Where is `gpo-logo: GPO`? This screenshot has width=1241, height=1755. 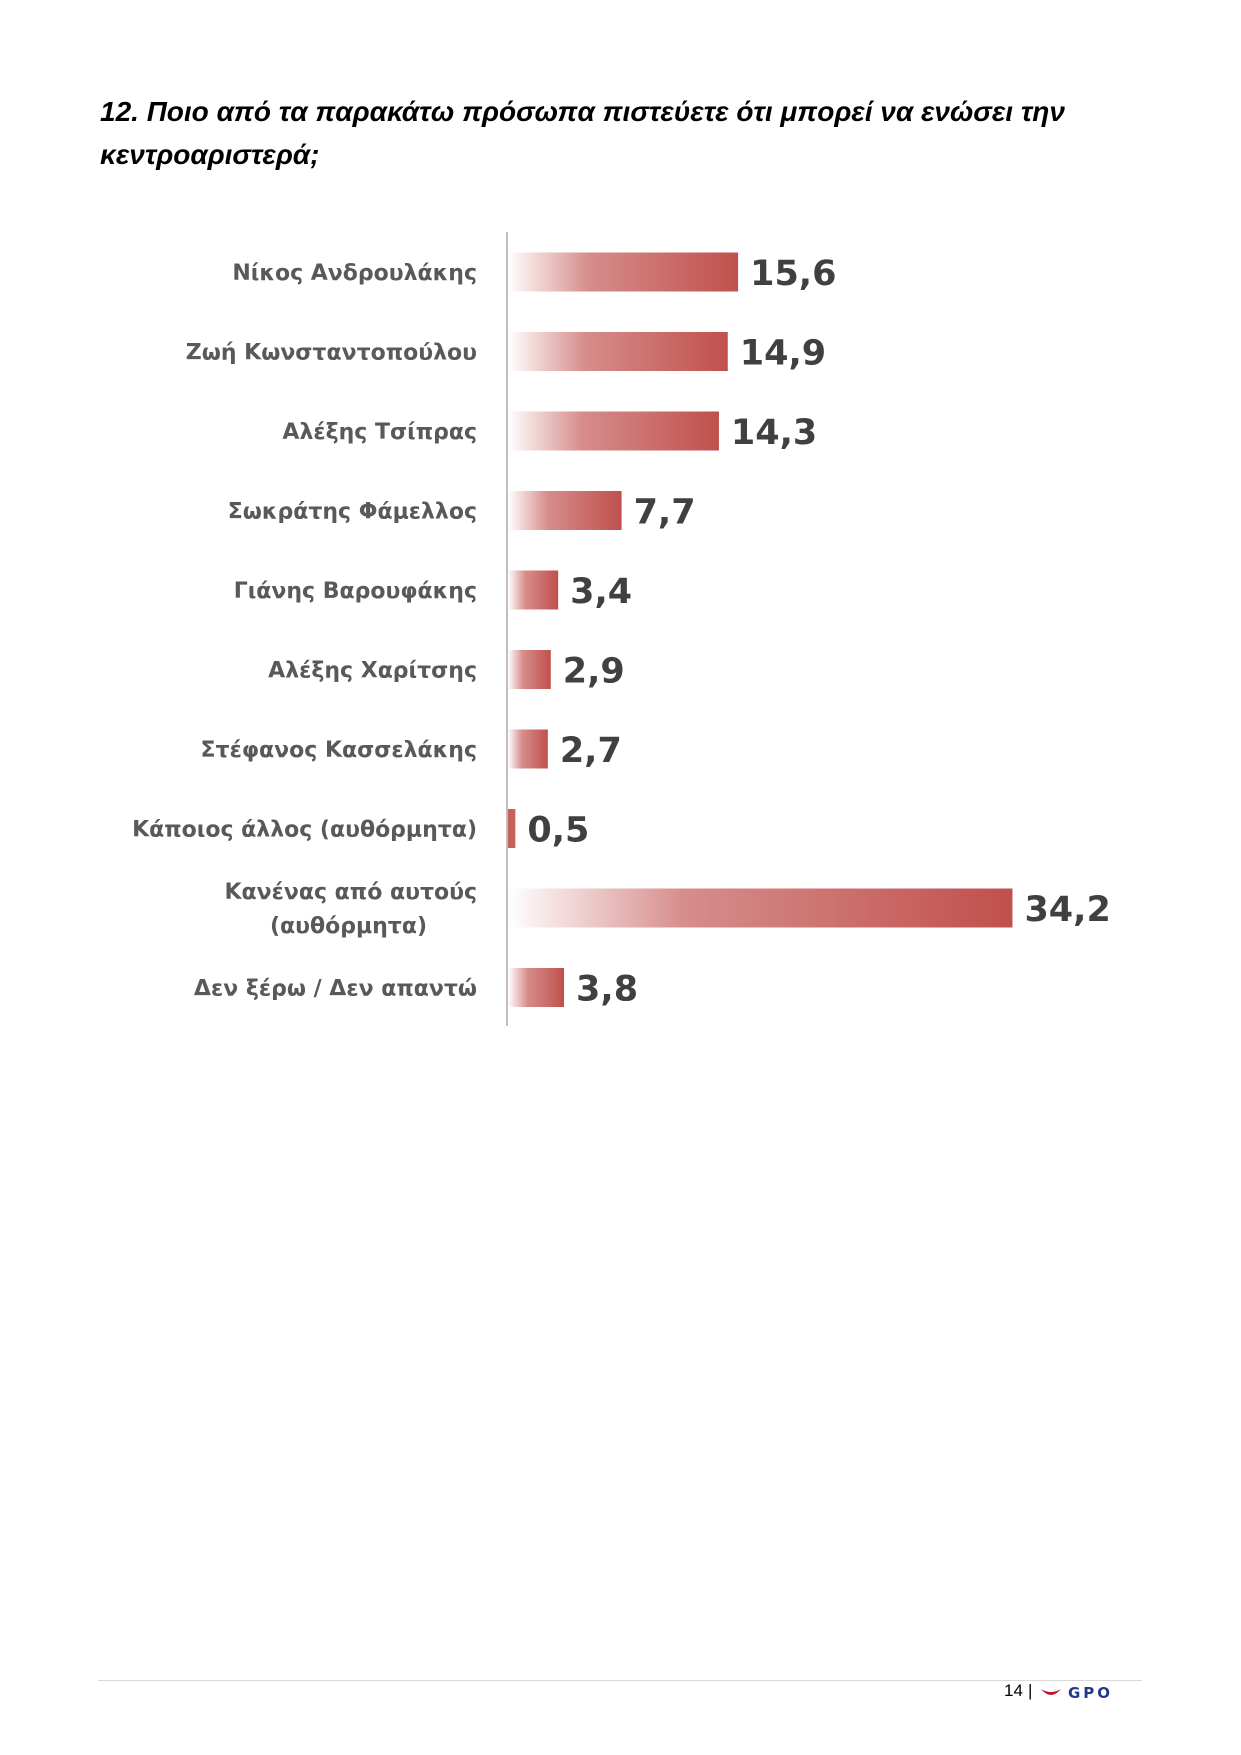 gpo-logo: GPO is located at coordinates (1076, 1693).